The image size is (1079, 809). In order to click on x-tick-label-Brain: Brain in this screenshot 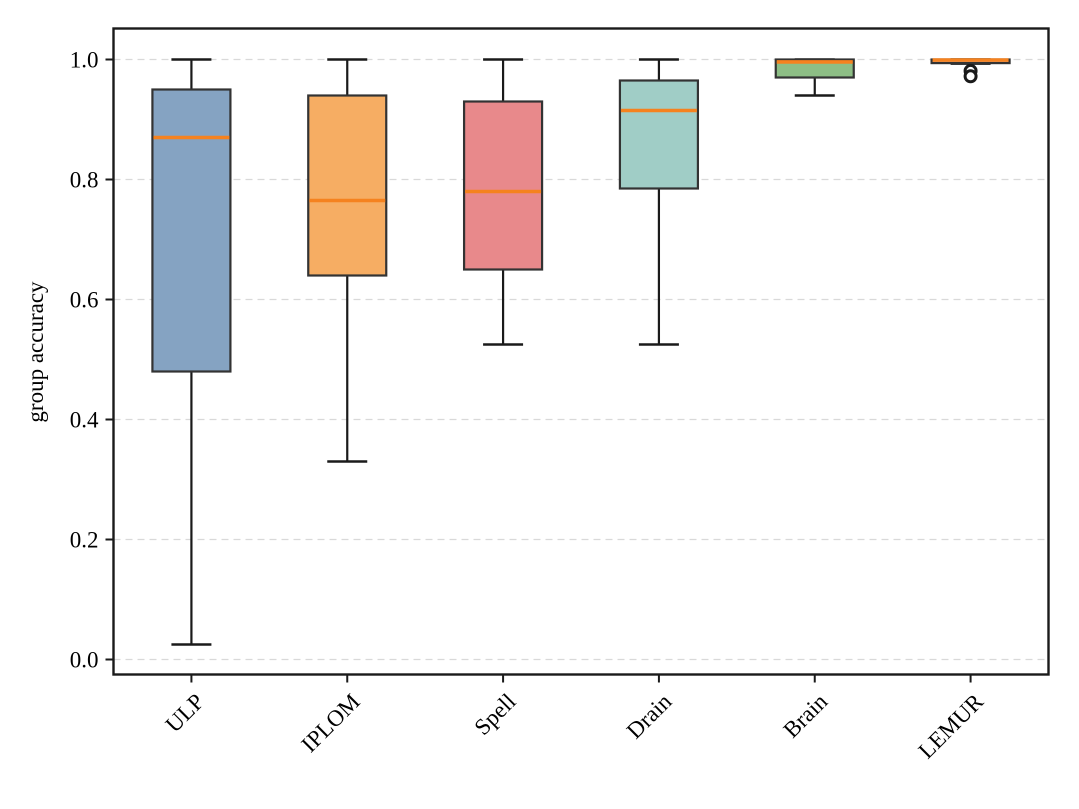, I will do `click(805, 716)`.